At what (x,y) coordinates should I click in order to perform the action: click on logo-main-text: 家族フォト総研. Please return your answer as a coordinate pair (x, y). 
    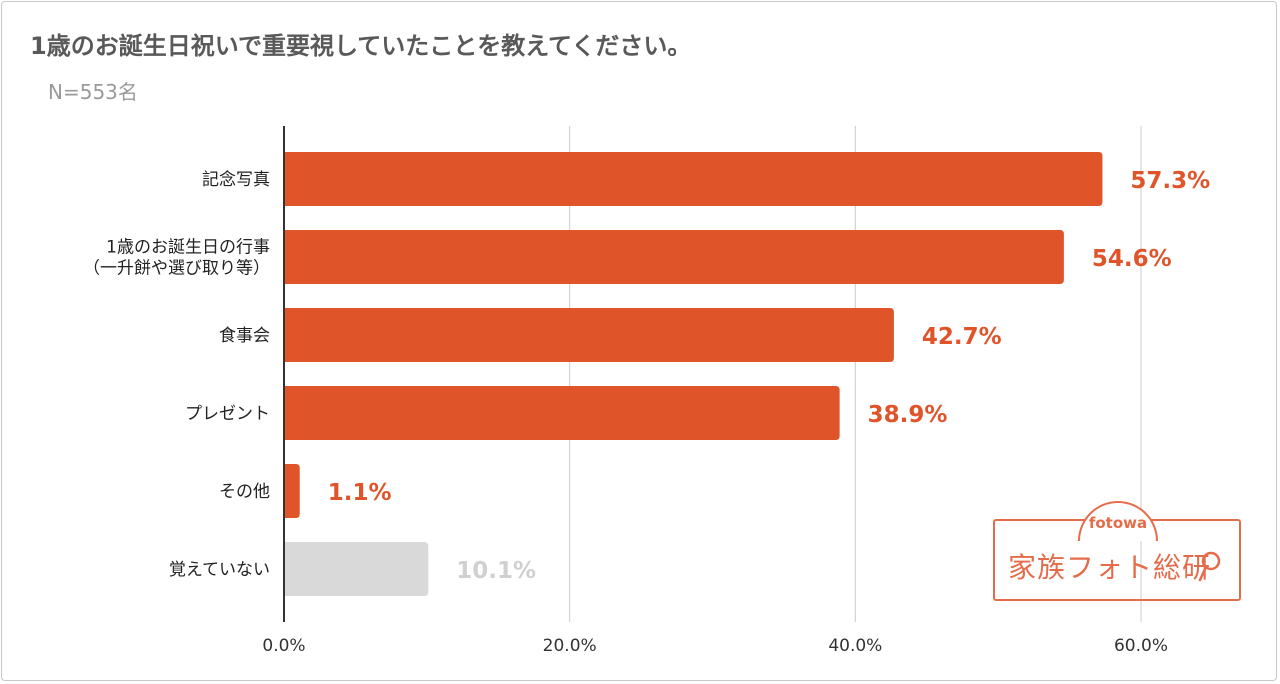
    Looking at the image, I should click on (1110, 567).